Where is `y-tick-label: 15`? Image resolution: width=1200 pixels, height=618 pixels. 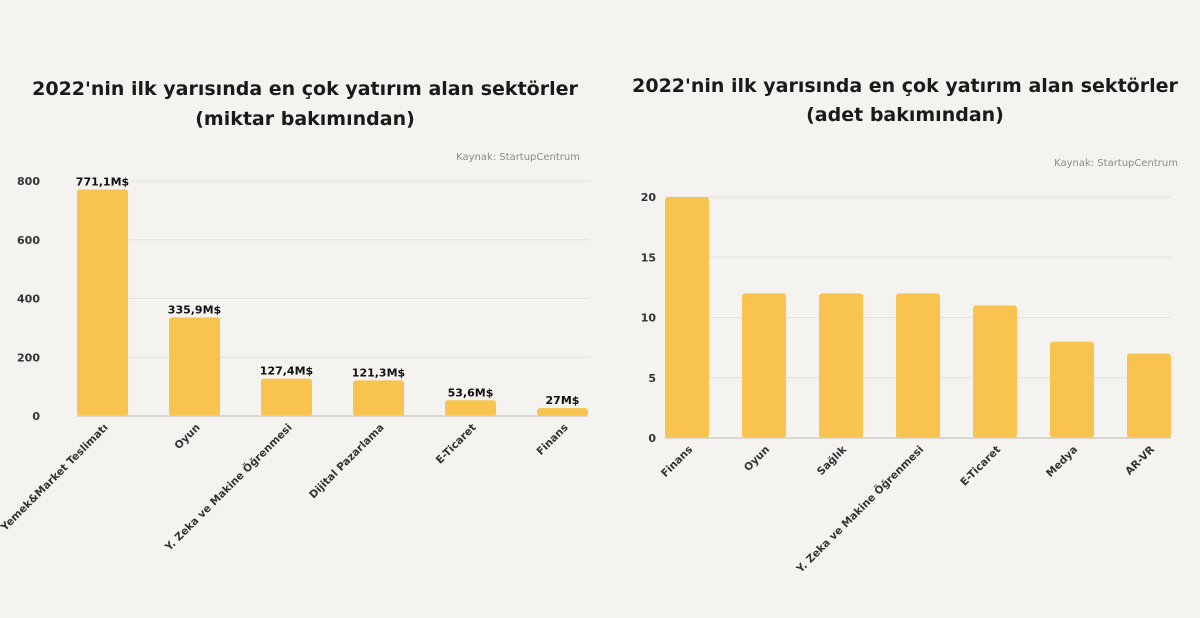 y-tick-label: 15 is located at coordinates (648, 257).